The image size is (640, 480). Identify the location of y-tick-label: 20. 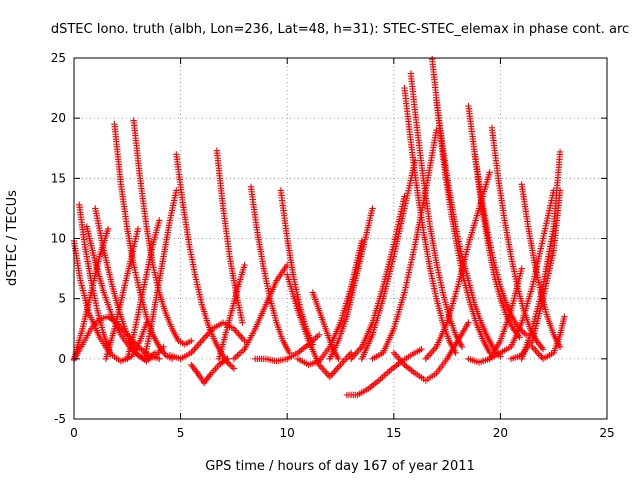
(58, 118).